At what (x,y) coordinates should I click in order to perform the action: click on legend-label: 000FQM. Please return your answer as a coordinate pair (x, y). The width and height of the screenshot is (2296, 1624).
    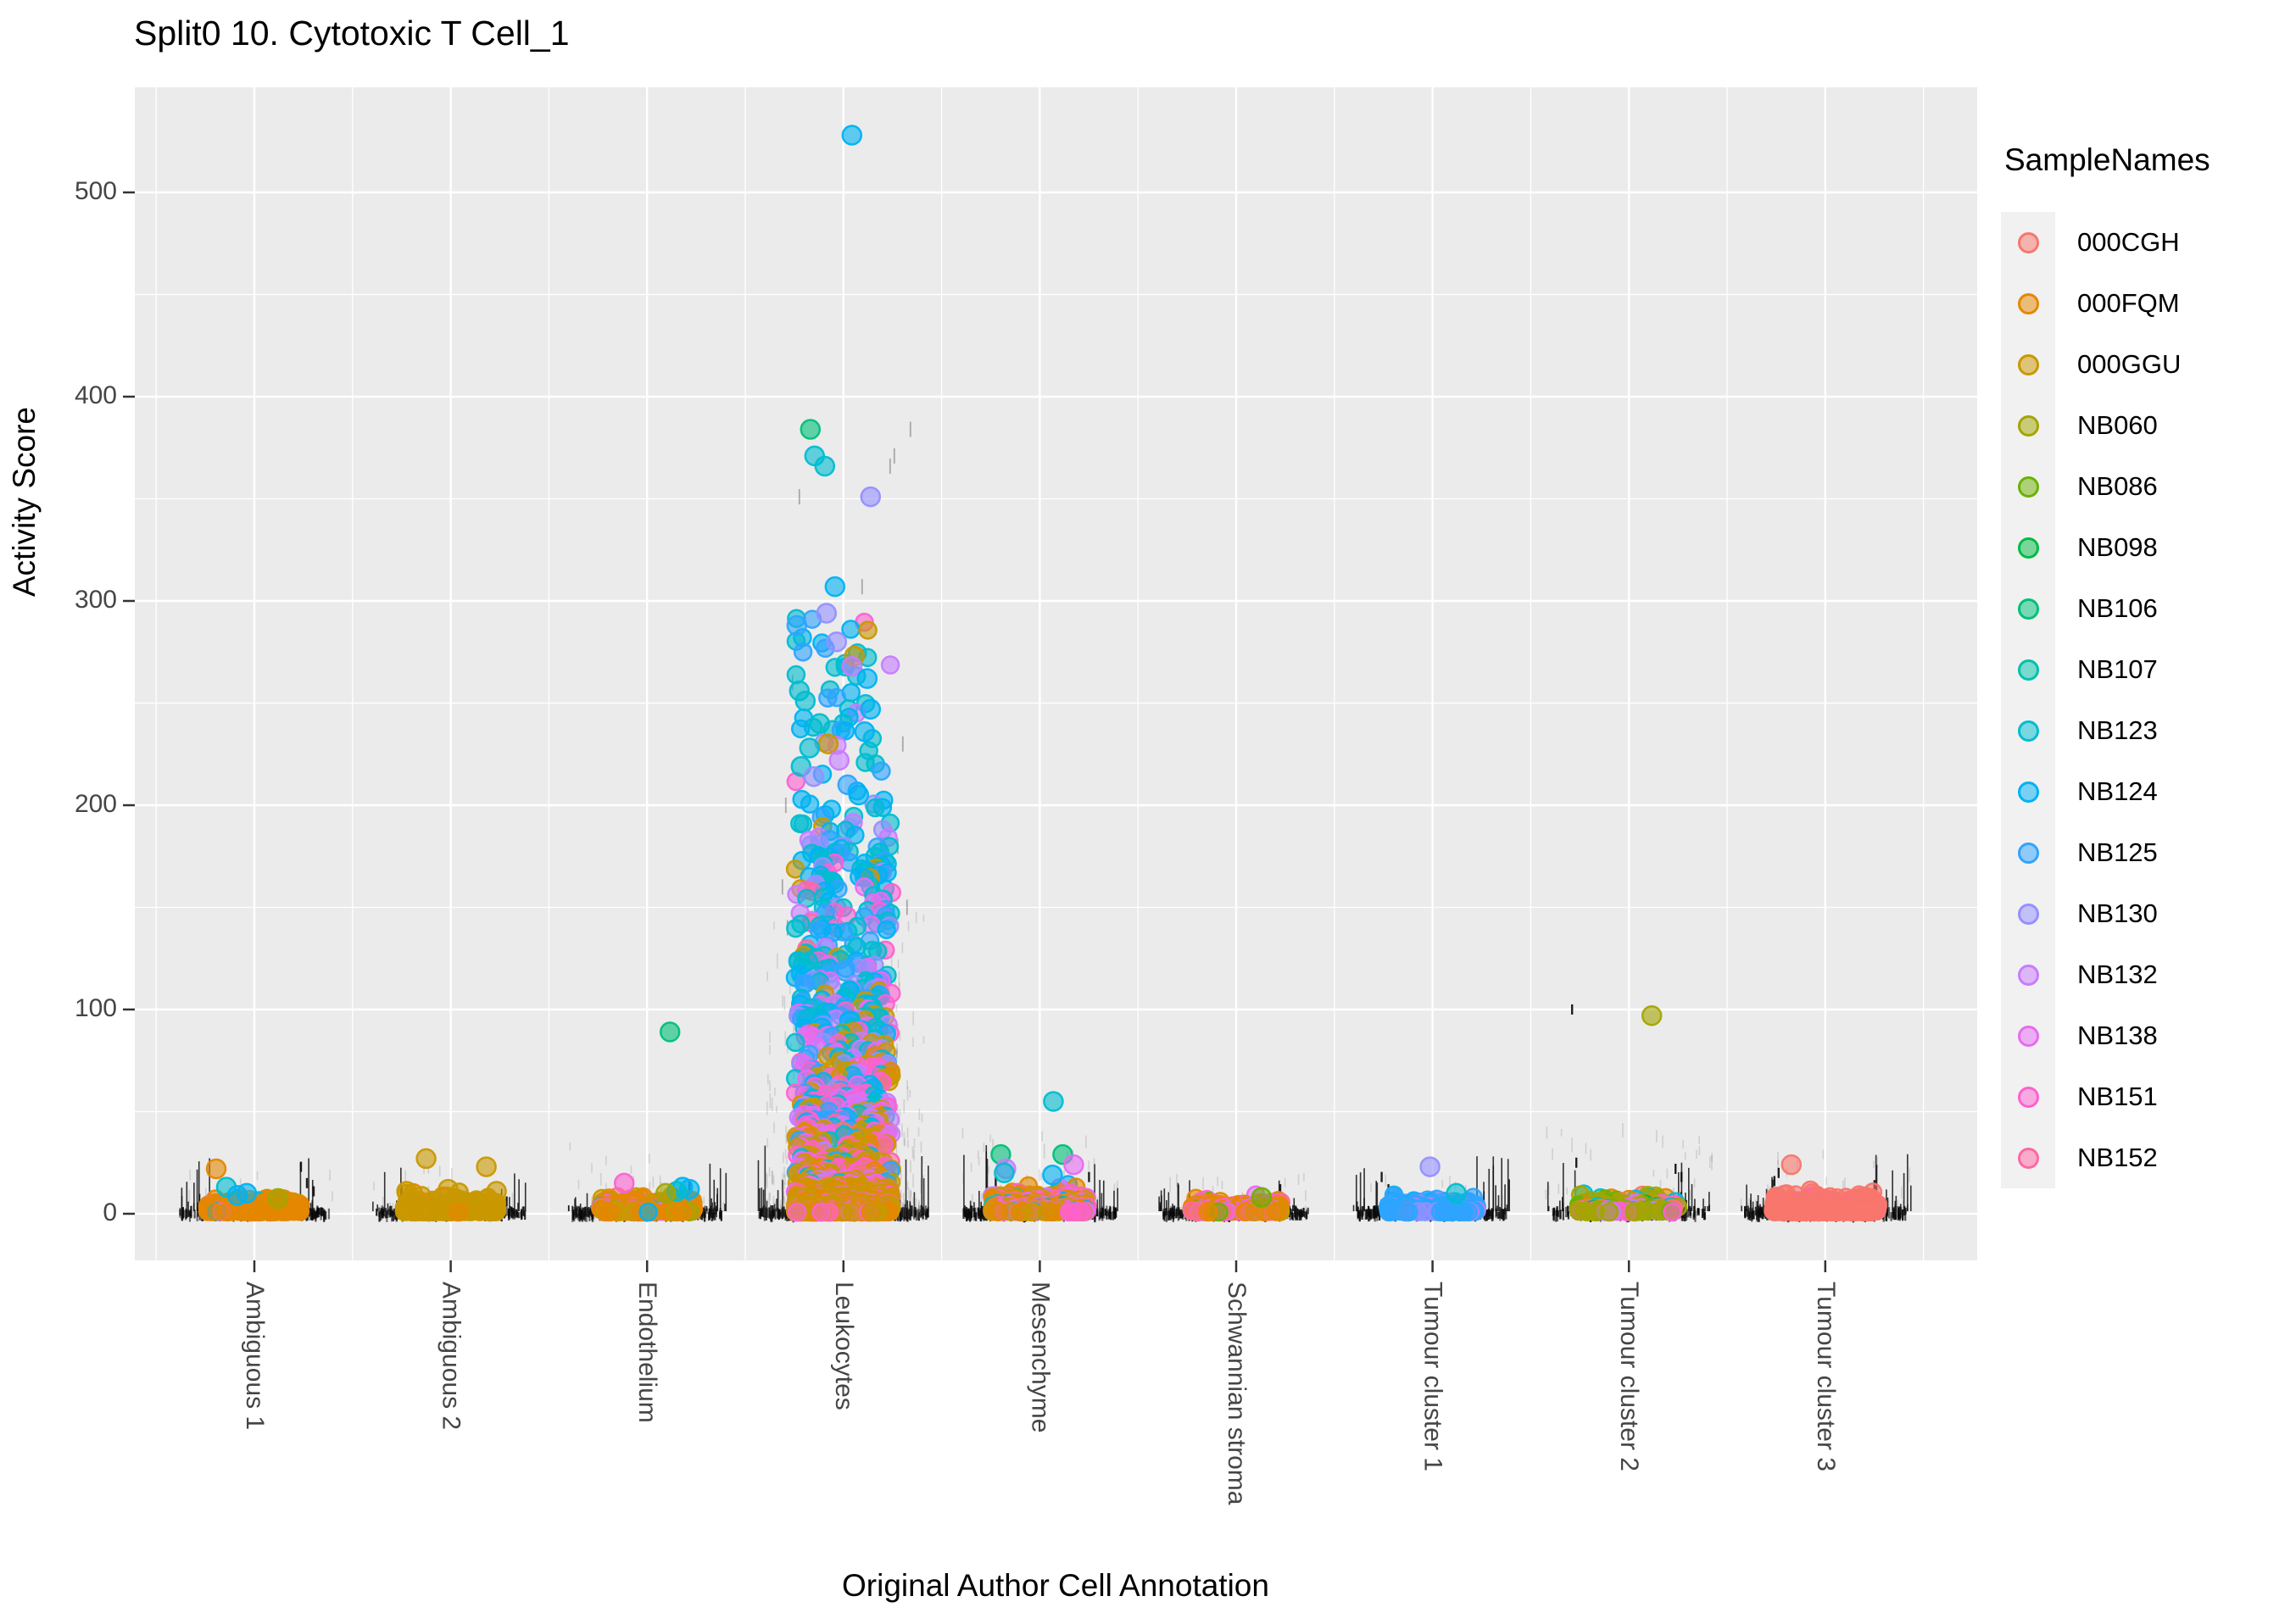
    Looking at the image, I should click on (2128, 303).